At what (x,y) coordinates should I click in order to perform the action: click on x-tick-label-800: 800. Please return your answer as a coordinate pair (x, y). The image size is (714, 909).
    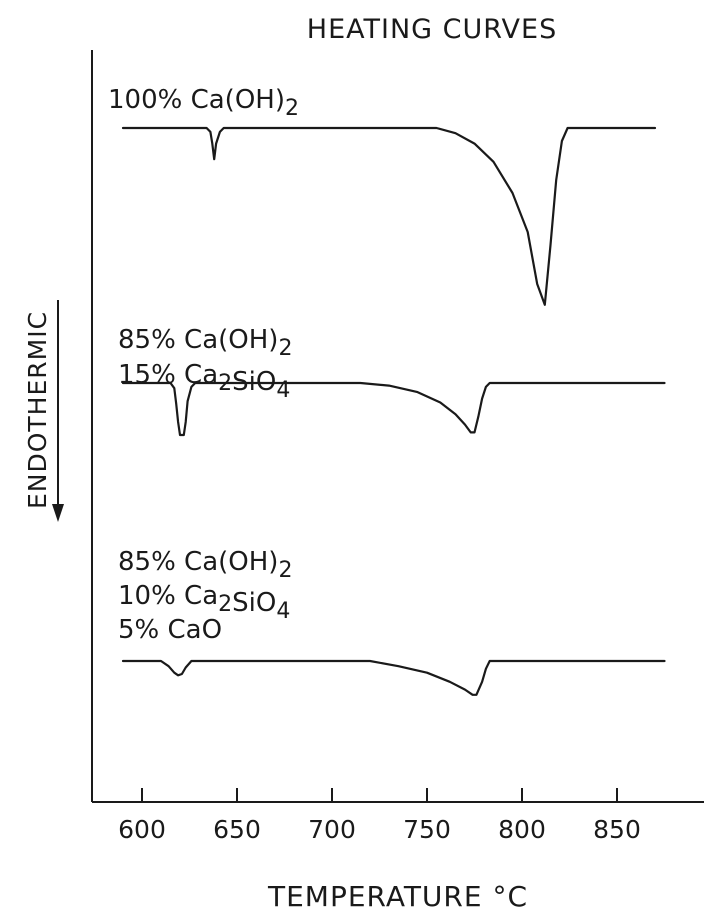
    Looking at the image, I should click on (522, 829).